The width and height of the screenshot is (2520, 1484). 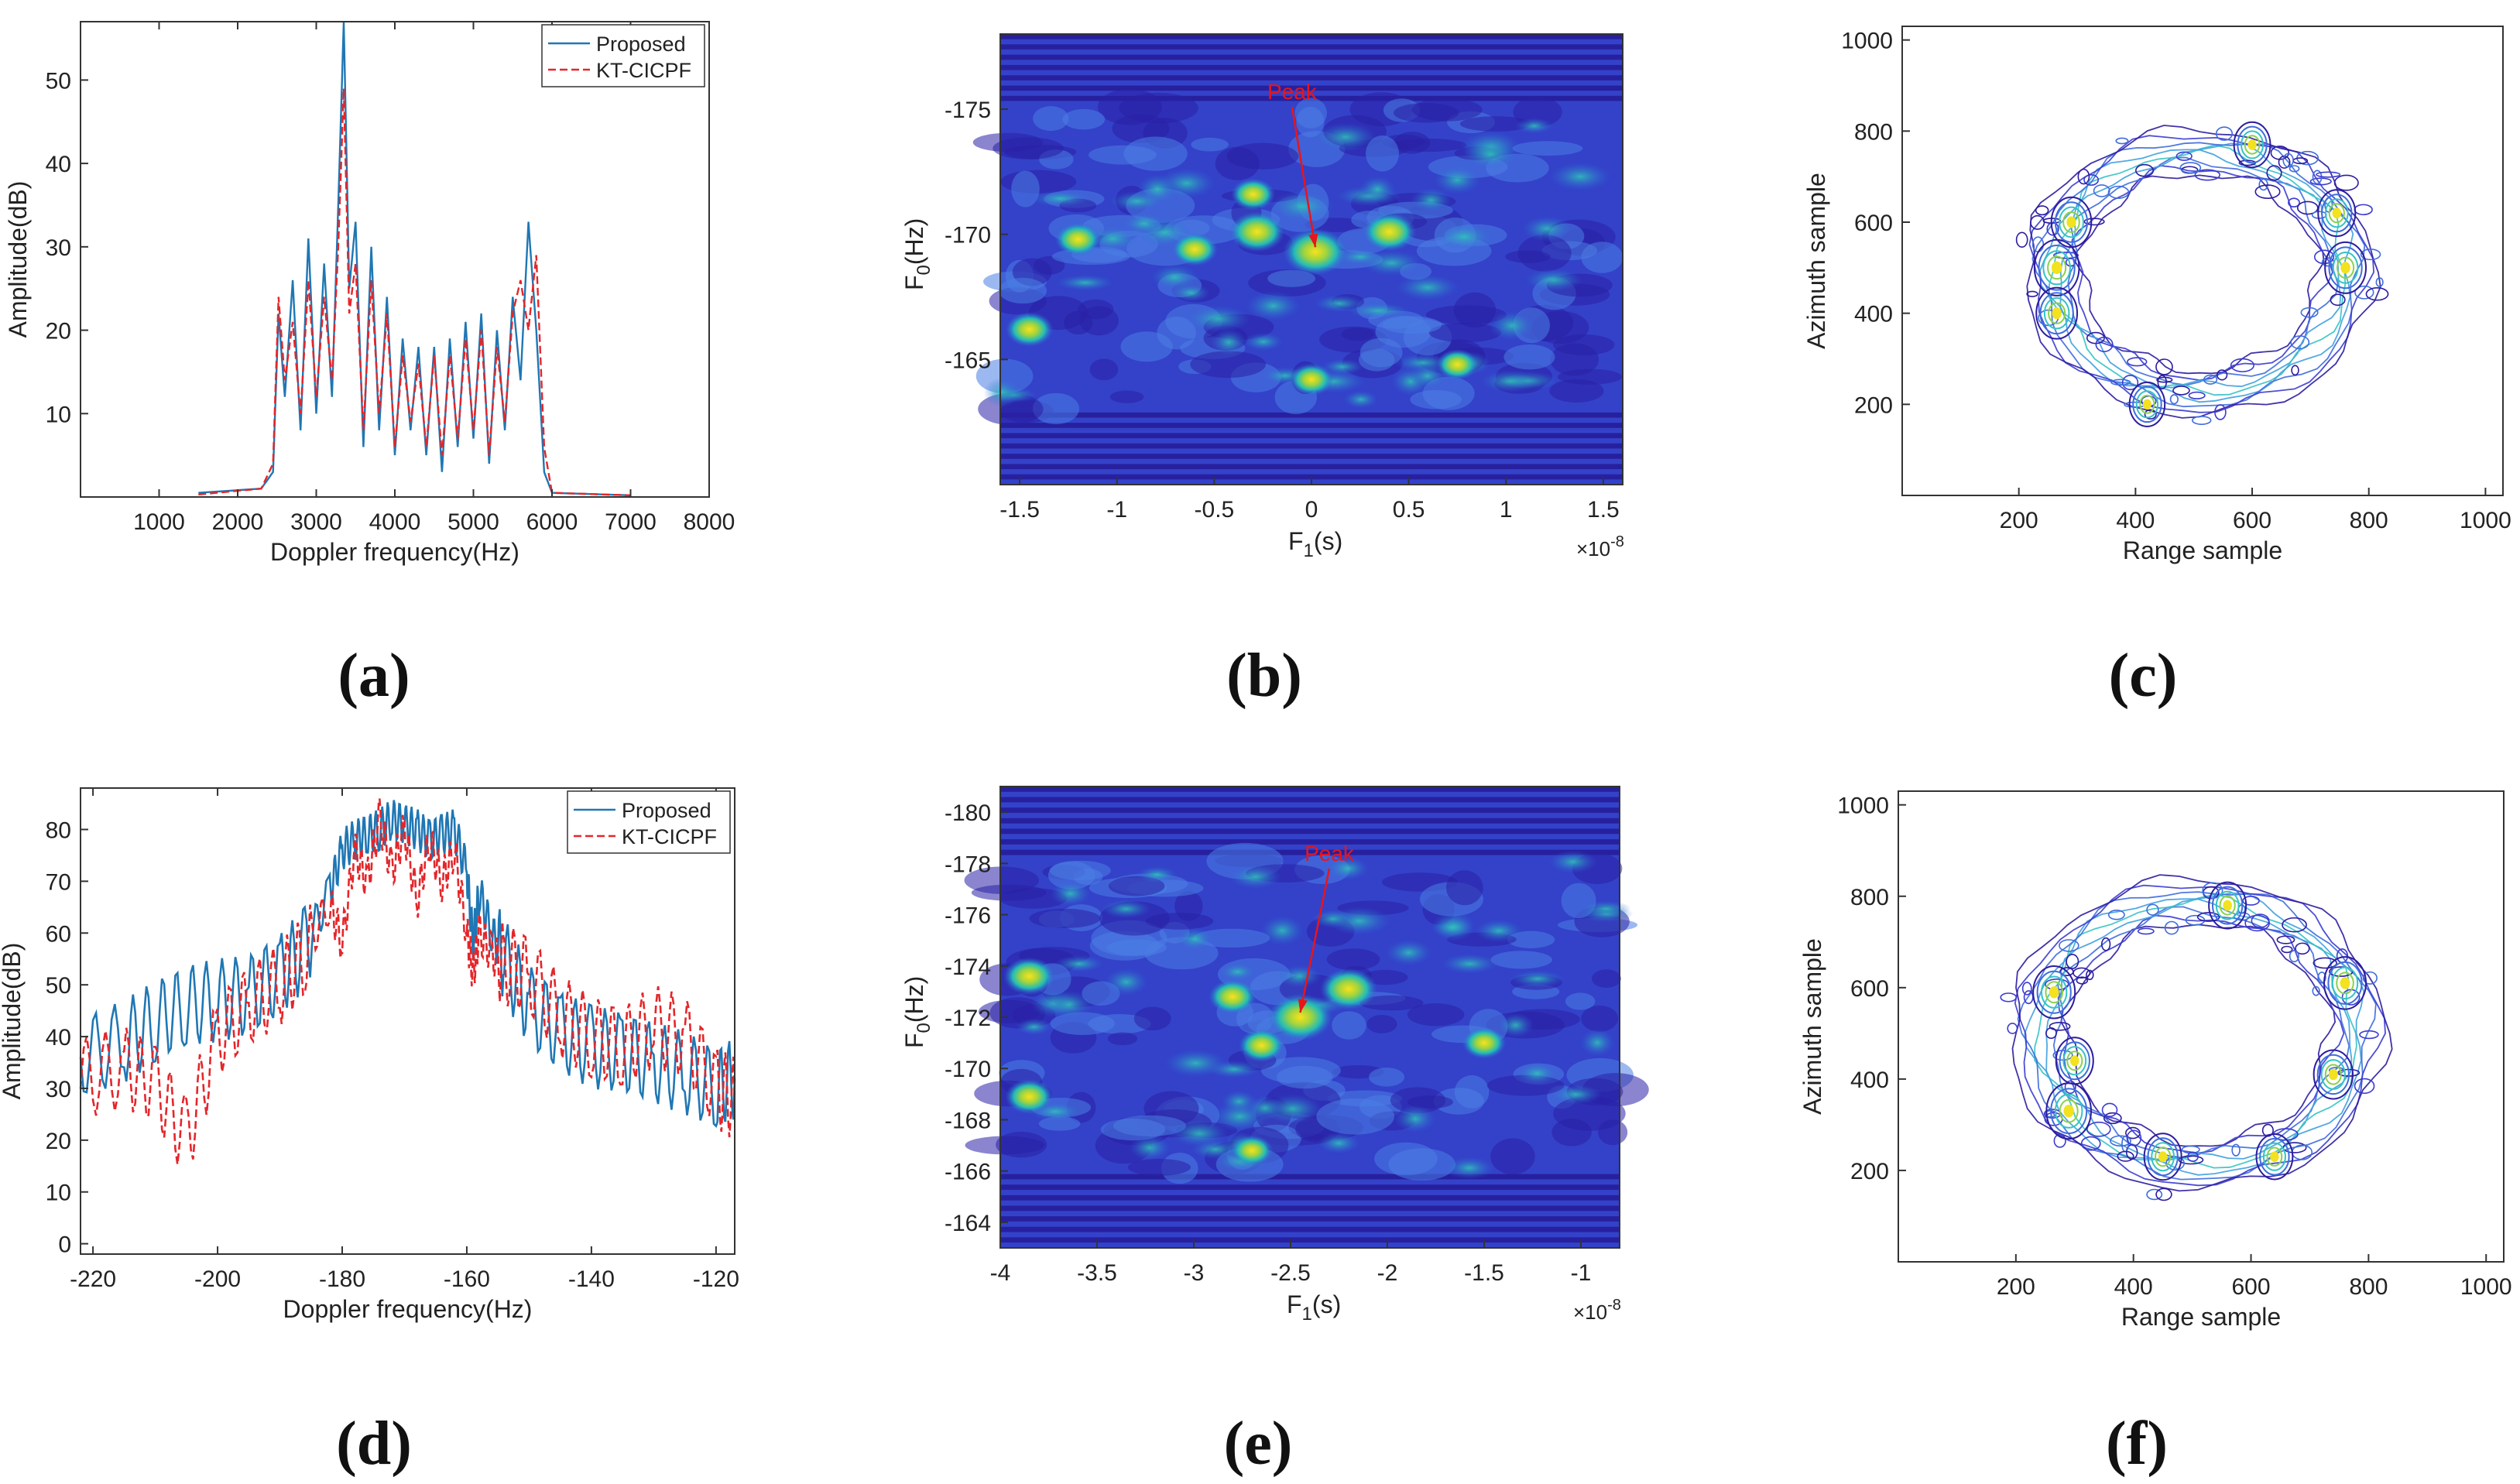 I want to click on x-tick-label: 0.5, so click(x=1409, y=510).